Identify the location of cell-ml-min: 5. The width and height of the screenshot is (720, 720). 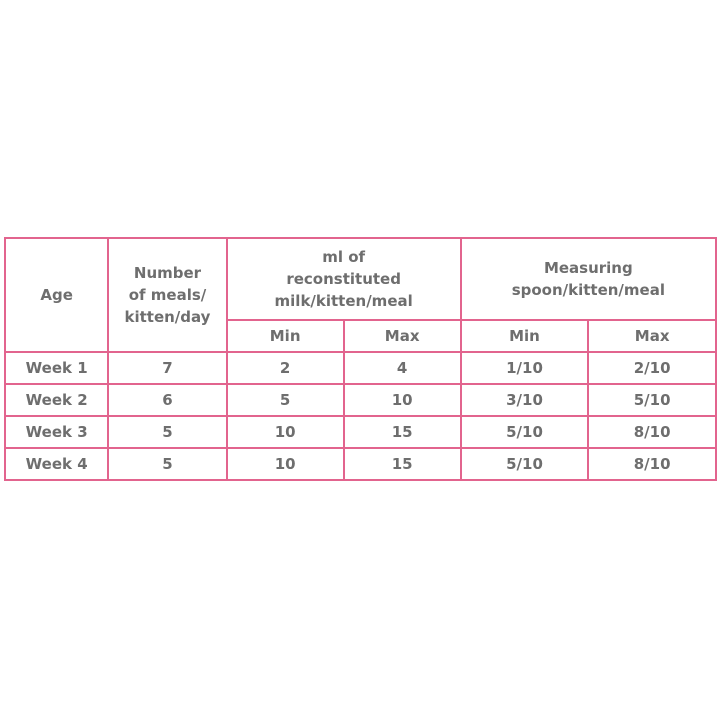
(285, 400).